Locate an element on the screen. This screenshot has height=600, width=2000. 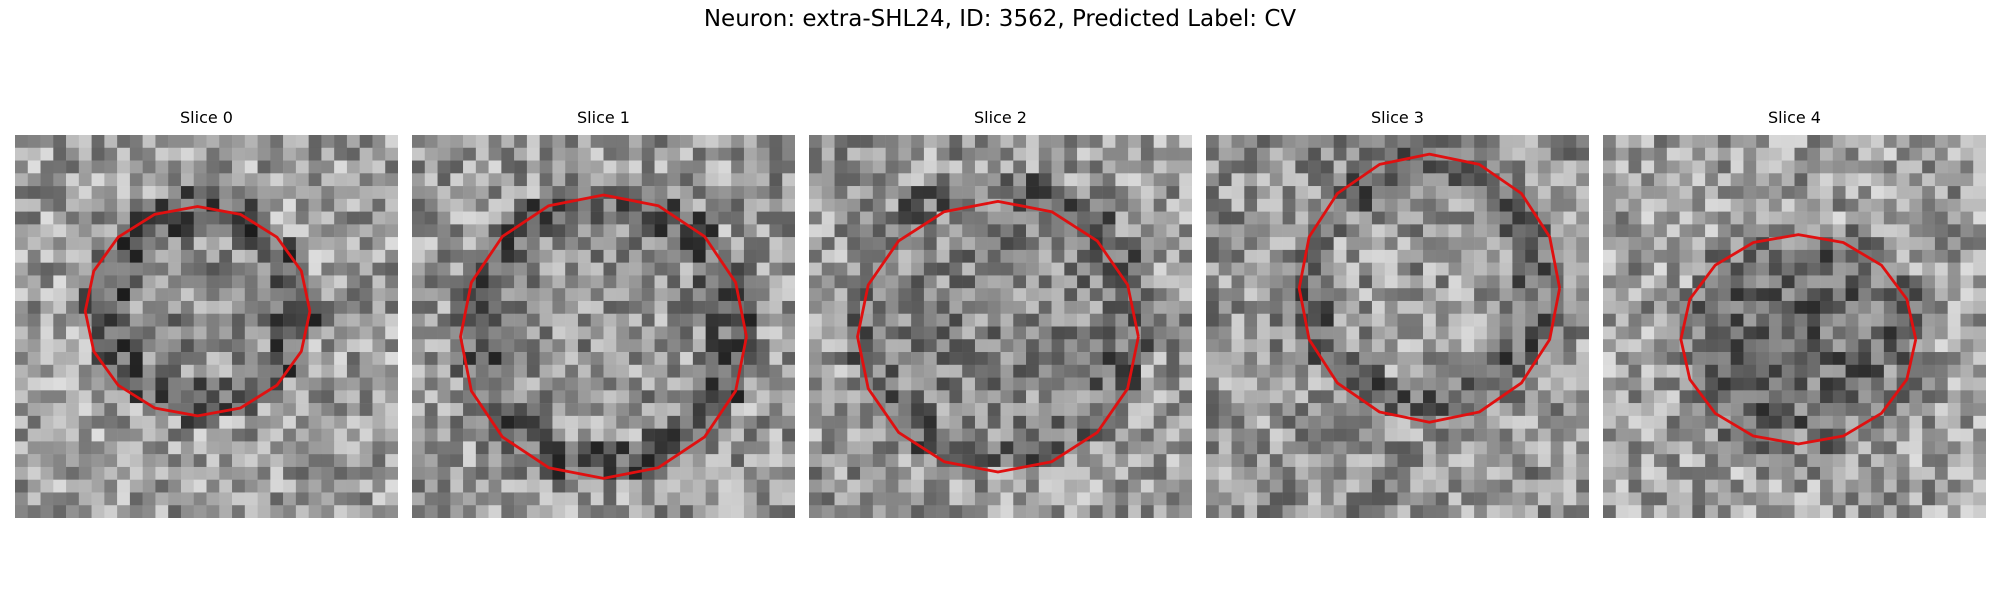
slice-title-3: Slice 3 is located at coordinates (1397, 117).